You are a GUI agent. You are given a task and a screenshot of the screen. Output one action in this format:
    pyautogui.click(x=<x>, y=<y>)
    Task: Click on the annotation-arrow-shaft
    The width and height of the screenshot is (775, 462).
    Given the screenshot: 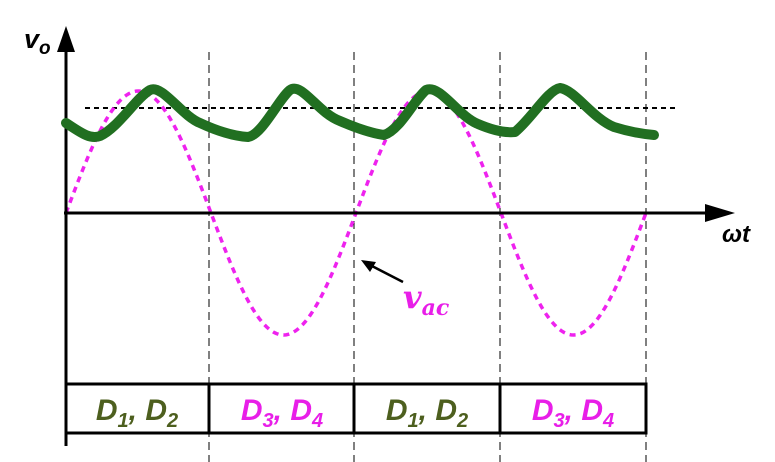 What is the action you would take?
    pyautogui.click(x=386, y=273)
    